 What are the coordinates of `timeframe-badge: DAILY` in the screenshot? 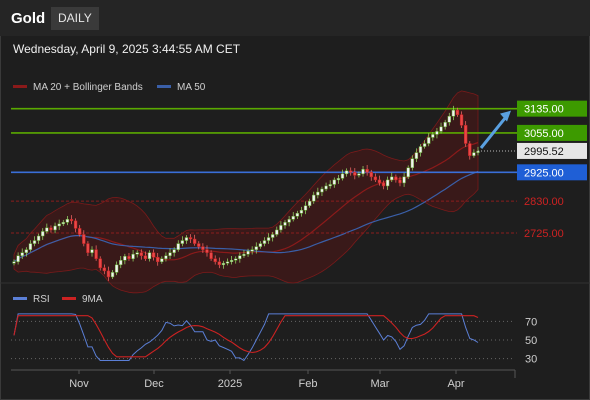 It's located at (75, 18).